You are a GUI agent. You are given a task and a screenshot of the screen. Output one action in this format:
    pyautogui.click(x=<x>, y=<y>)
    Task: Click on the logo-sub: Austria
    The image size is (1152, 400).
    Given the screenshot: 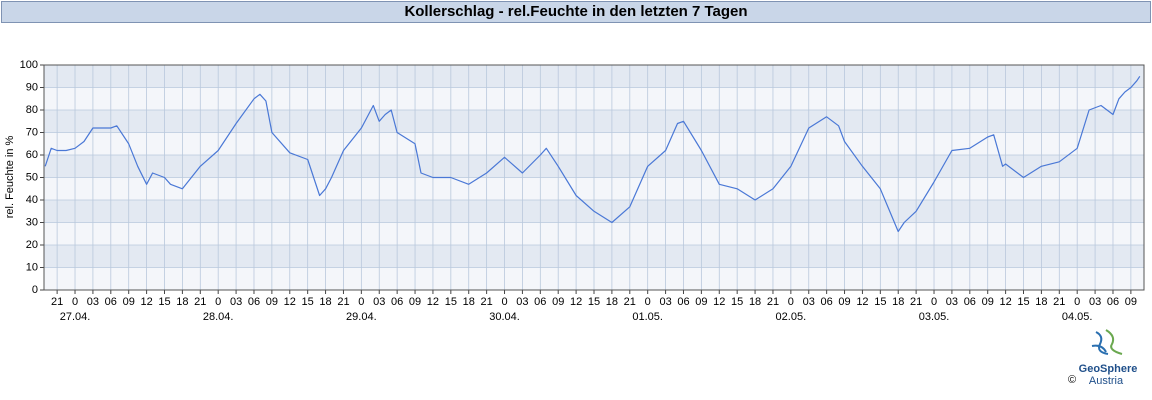 What is the action you would take?
    pyautogui.click(x=1106, y=381)
    